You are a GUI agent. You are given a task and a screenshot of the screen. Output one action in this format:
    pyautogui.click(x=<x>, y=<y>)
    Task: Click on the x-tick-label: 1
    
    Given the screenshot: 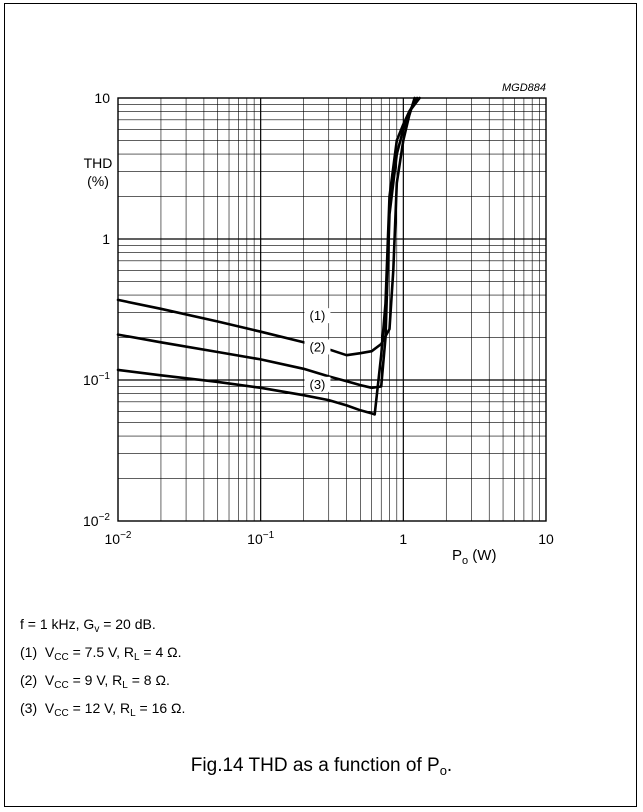 What is the action you would take?
    pyautogui.click(x=403, y=539)
    